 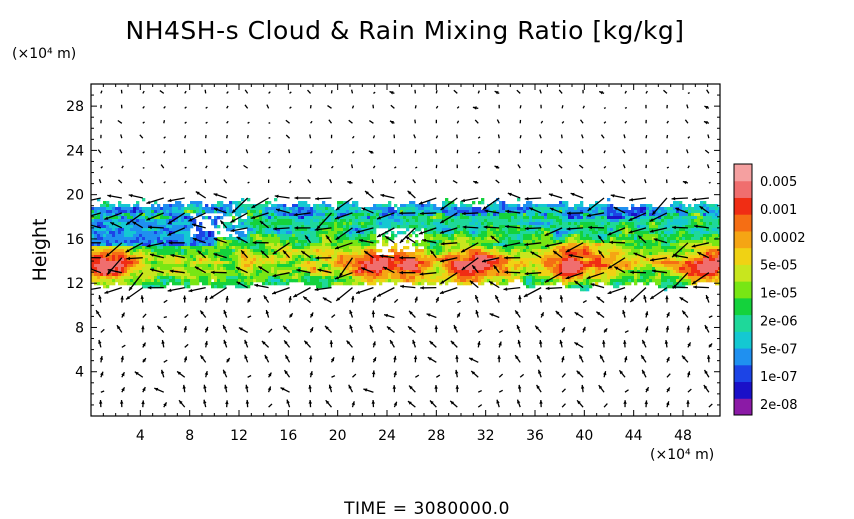 I want to click on time-label: TIME = 3080000.0, so click(x=426, y=509).